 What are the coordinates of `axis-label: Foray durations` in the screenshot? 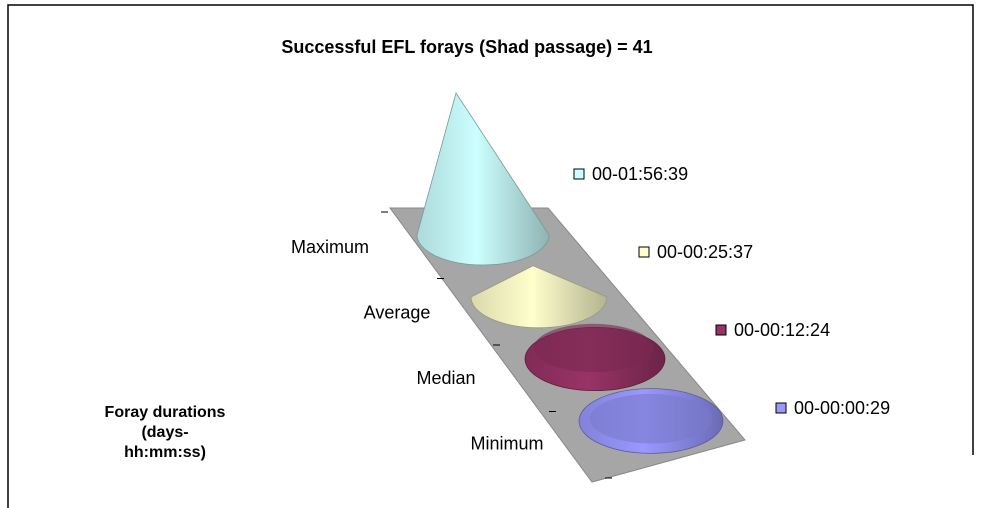 It's located at (165, 412).